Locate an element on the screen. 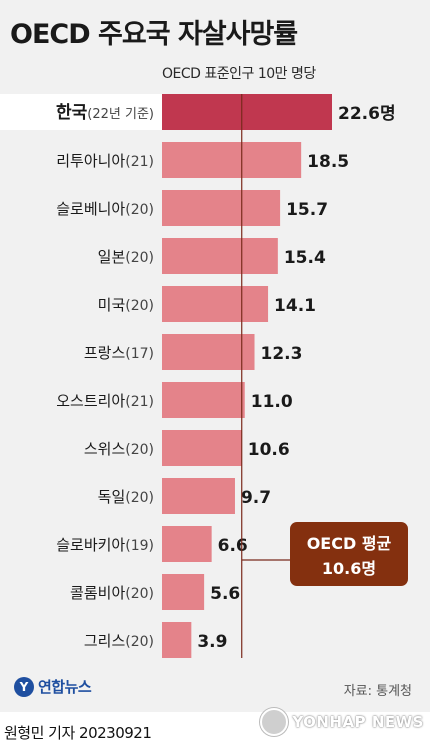  category-label: 미국(20) is located at coordinates (126, 305).